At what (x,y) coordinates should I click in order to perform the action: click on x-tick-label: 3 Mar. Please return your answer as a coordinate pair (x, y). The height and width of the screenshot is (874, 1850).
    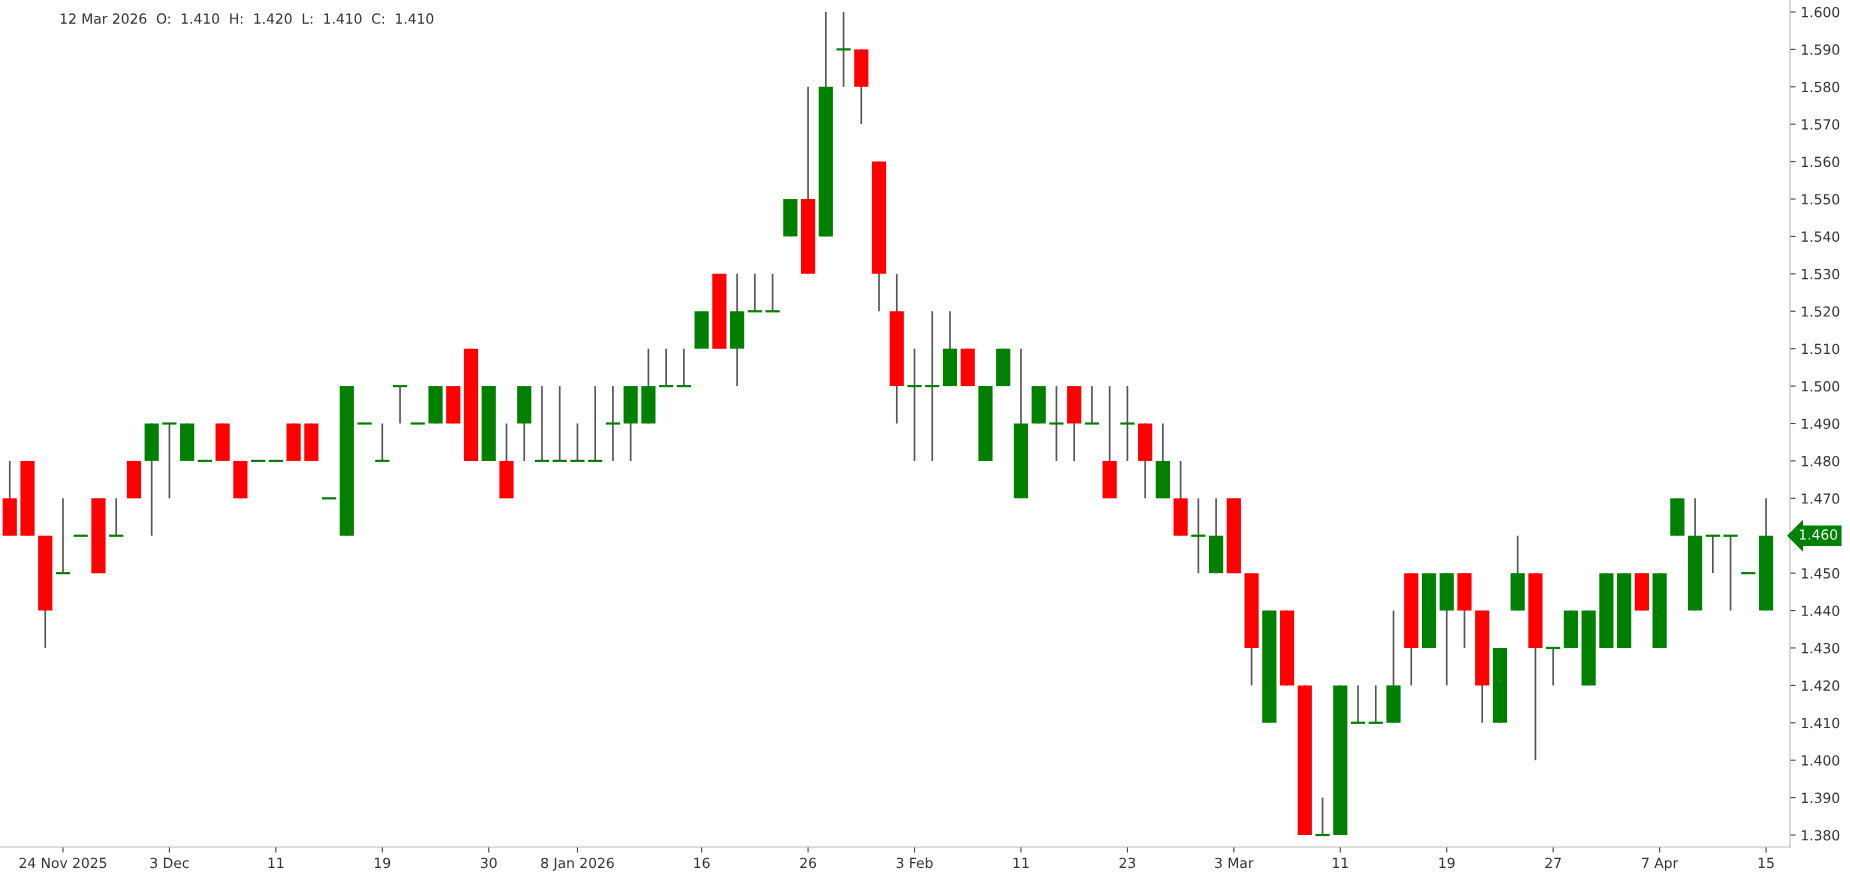
    Looking at the image, I should click on (1234, 863).